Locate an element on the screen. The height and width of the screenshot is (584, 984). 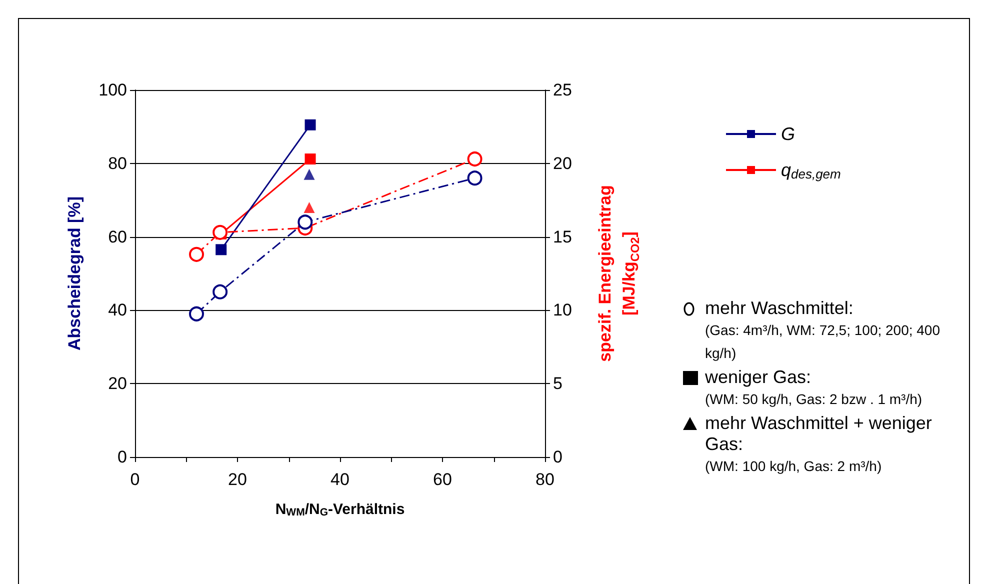
text: weniger Gas: is located at coordinates (758, 377).